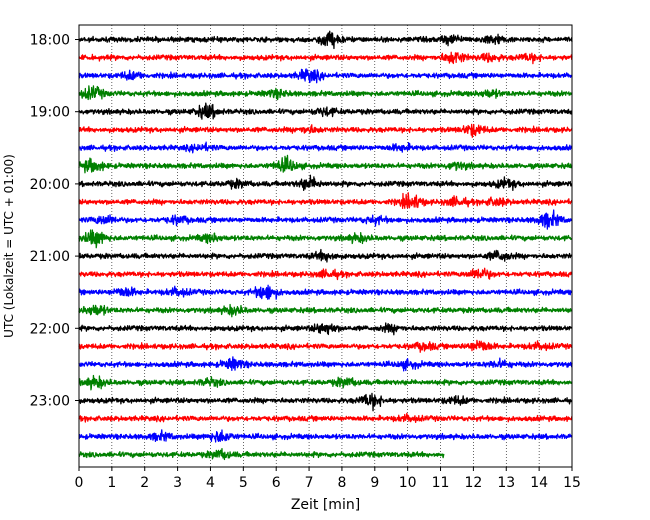 This screenshot has height=520, width=650. What do you see at coordinates (50, 113) in the screenshot?
I see `y-tick-label: 19:00` at bounding box center [50, 113].